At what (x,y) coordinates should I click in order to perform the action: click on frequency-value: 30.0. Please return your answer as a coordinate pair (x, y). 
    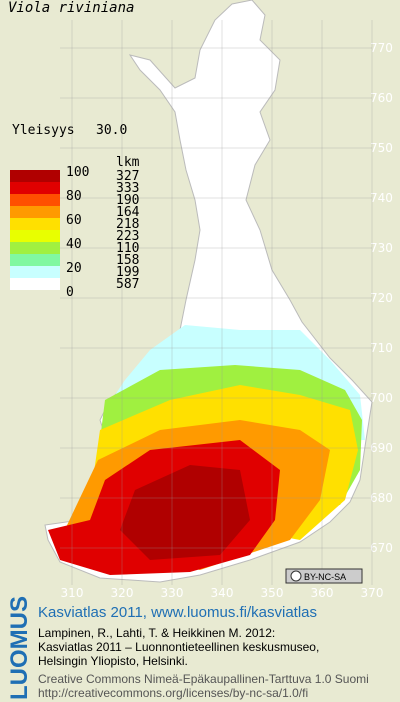
    Looking at the image, I should click on (111, 130).